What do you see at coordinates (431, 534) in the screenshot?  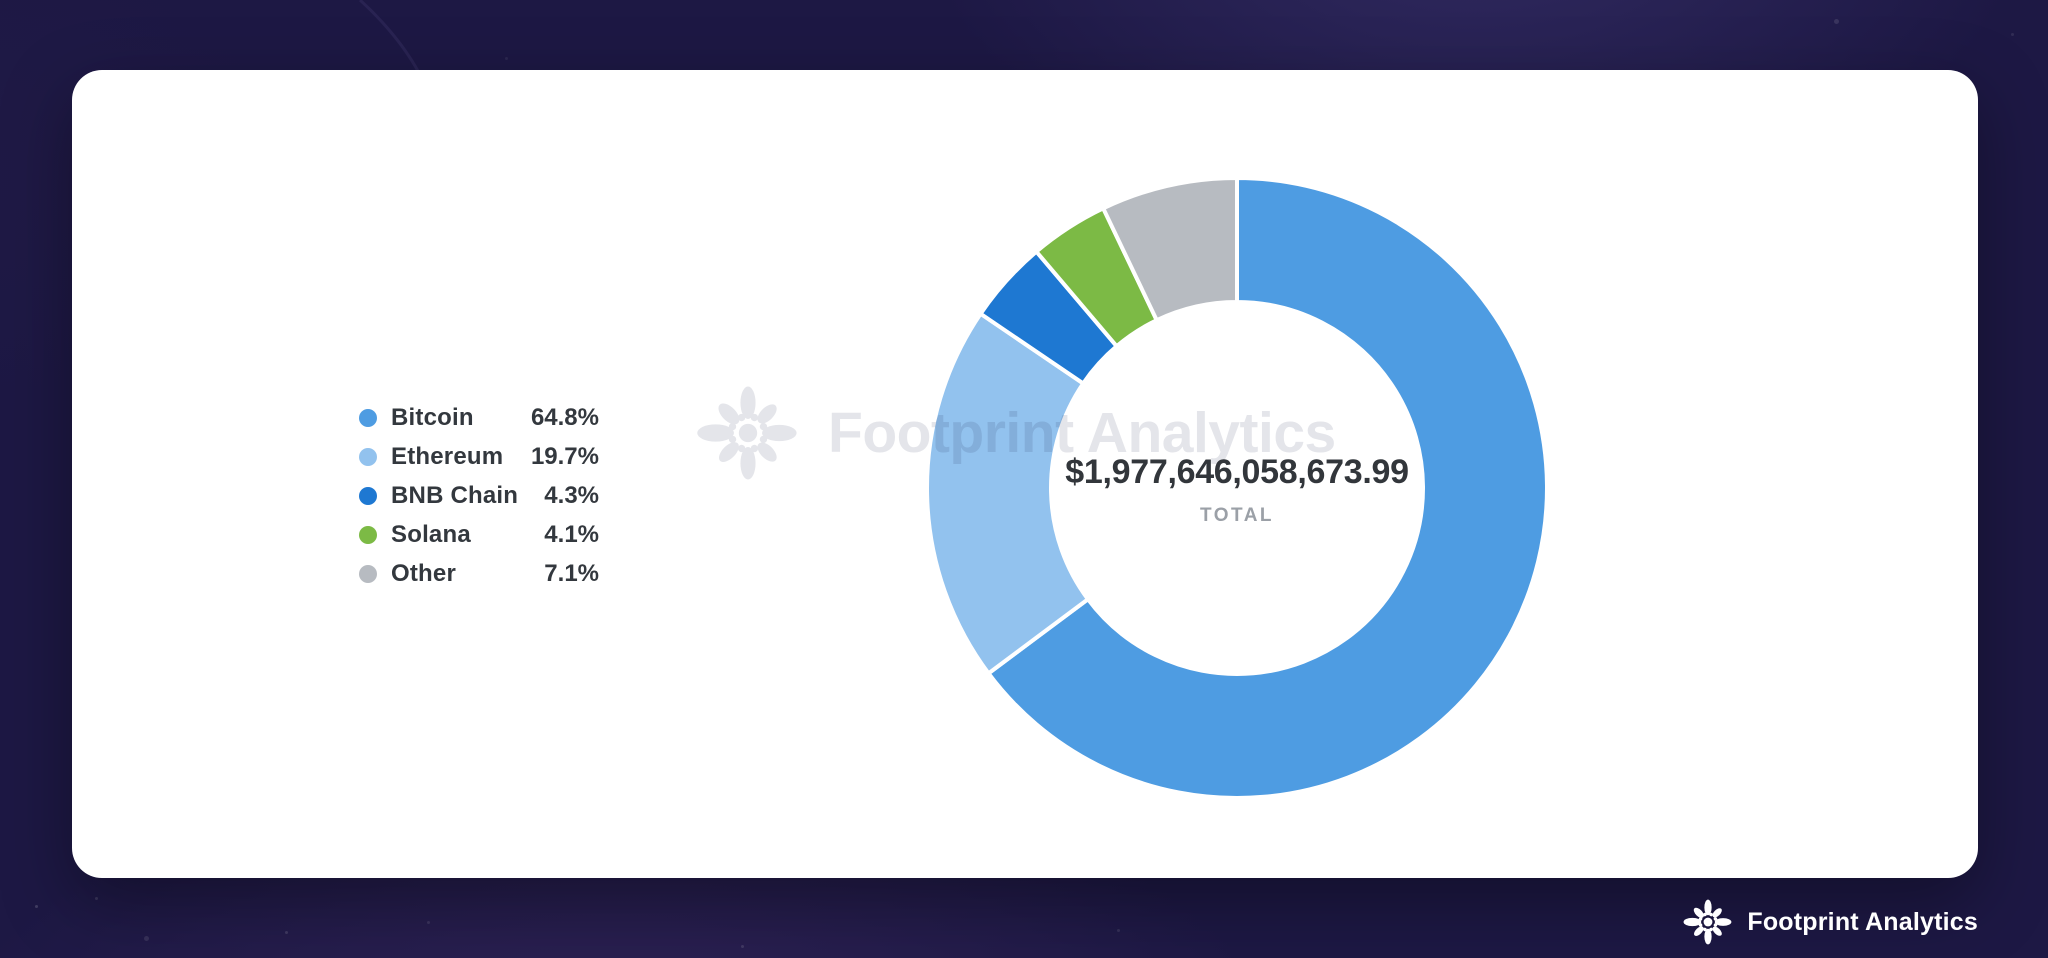 I see `legend-label: Solana` at bounding box center [431, 534].